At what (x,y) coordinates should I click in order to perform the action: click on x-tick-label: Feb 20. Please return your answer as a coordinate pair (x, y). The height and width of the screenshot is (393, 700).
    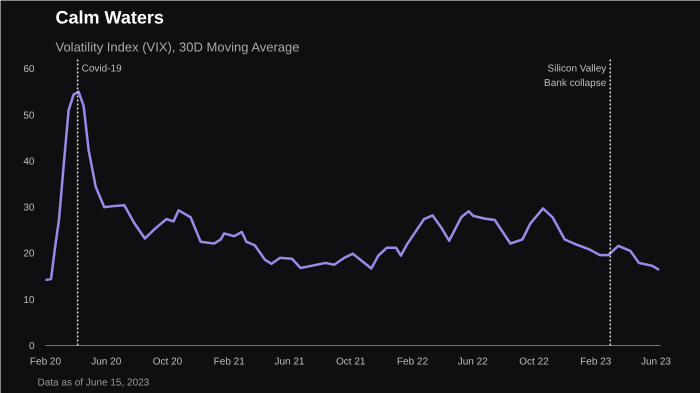
    Looking at the image, I should click on (46, 362).